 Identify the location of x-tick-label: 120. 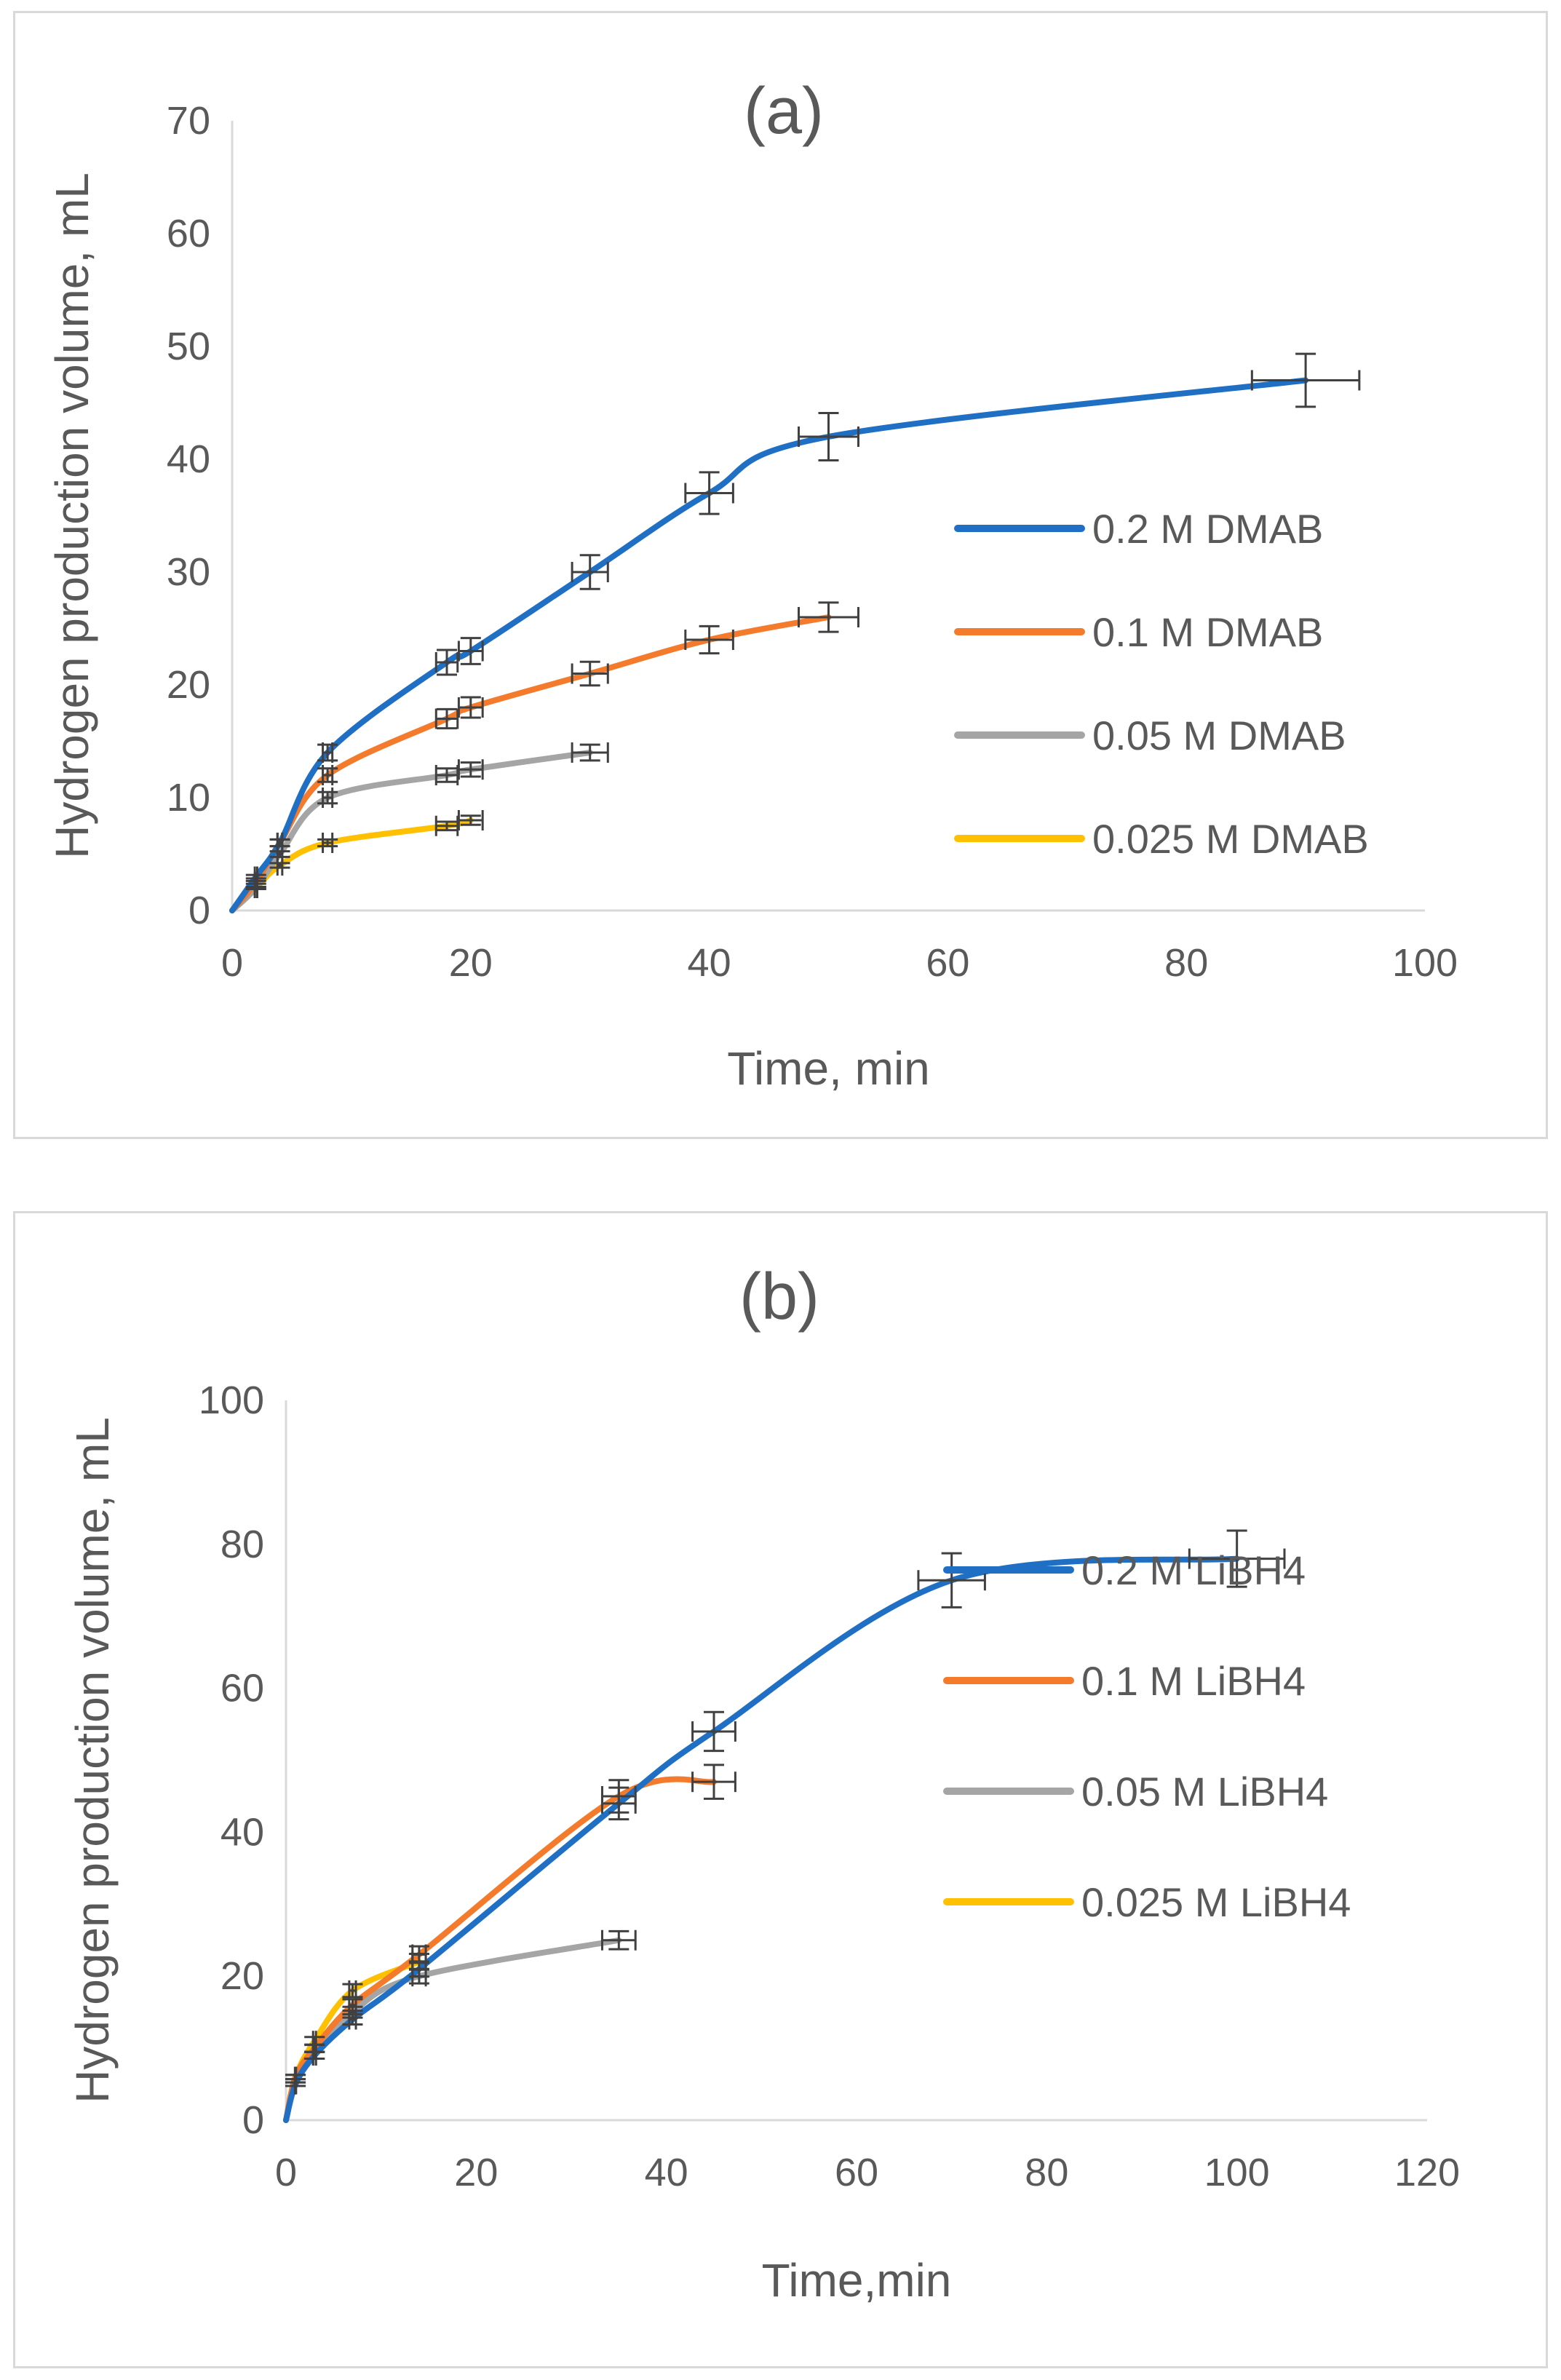
(1427, 2172).